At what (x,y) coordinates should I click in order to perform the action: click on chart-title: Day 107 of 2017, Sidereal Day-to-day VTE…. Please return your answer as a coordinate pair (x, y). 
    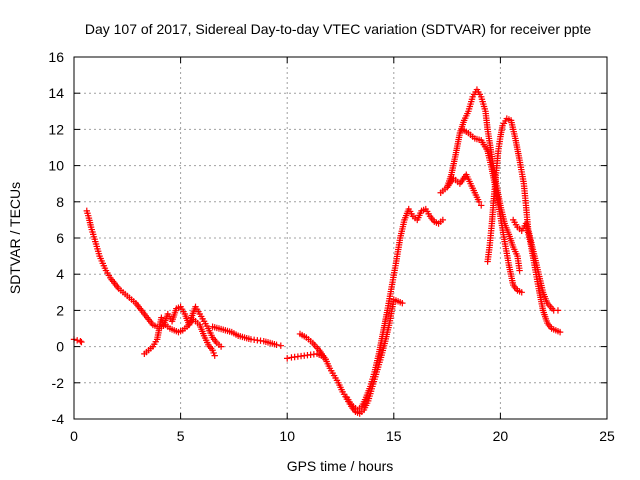
    Looking at the image, I should click on (338, 29).